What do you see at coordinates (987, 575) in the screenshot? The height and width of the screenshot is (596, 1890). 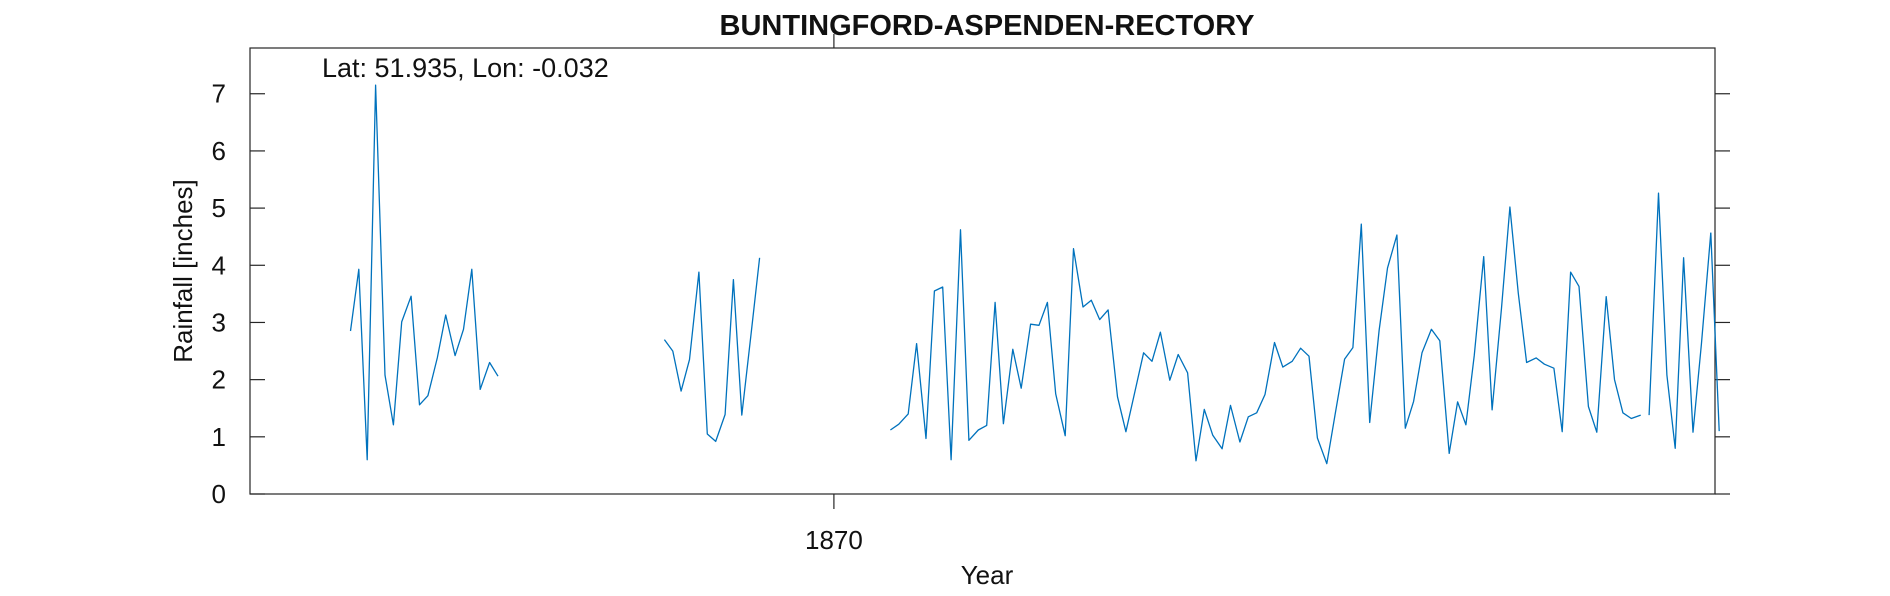 I see `x-axis-label: Year` at bounding box center [987, 575].